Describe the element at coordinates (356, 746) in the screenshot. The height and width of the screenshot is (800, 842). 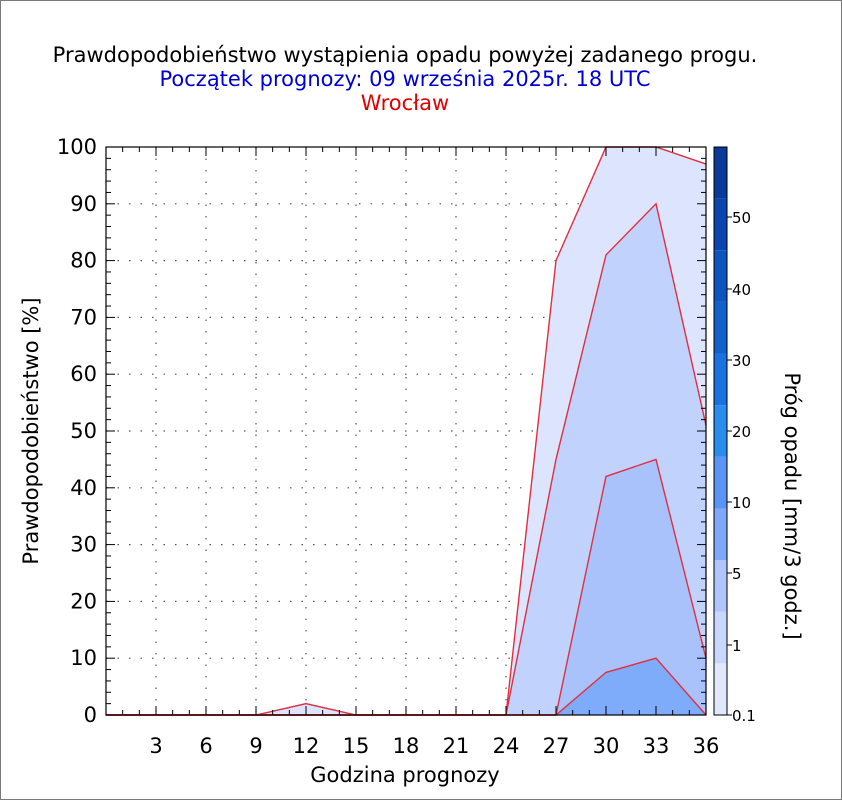
I see `x-tick-label: 15` at that location.